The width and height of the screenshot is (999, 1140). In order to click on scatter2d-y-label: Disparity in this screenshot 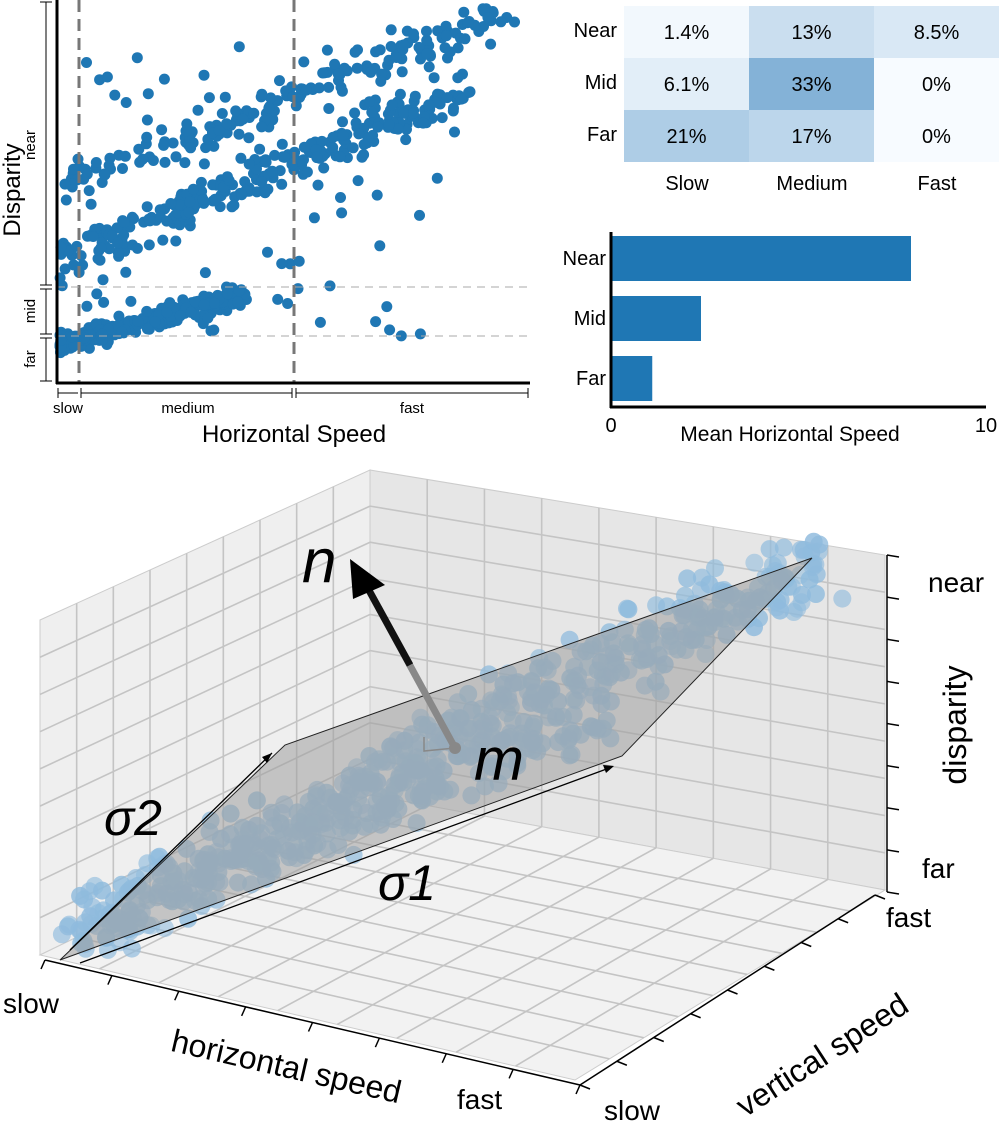, I will do `click(13, 189)`.